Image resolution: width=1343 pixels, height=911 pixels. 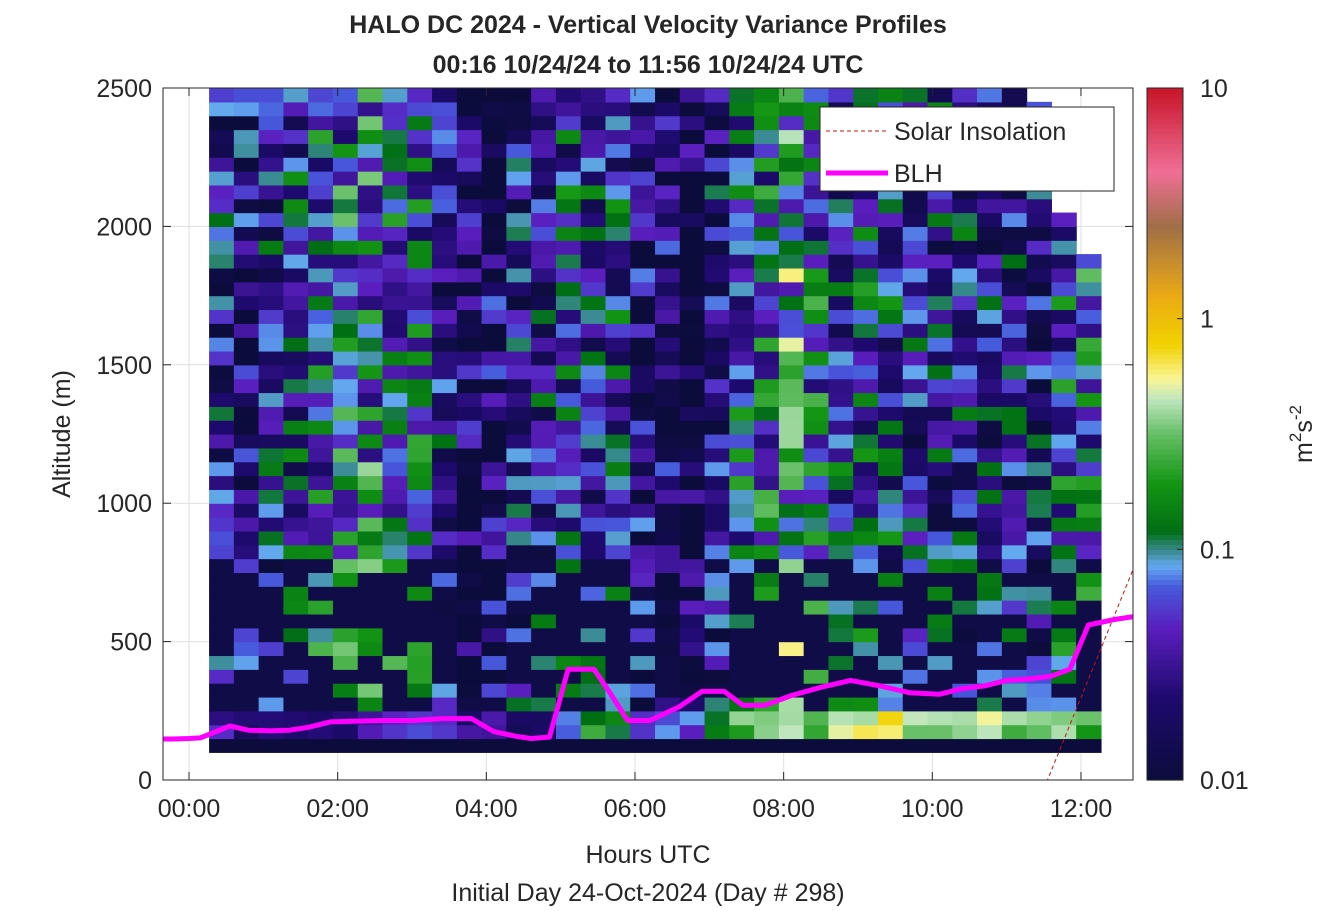 What do you see at coordinates (1165, 434) in the screenshot?
I see `colorbar-gradient` at bounding box center [1165, 434].